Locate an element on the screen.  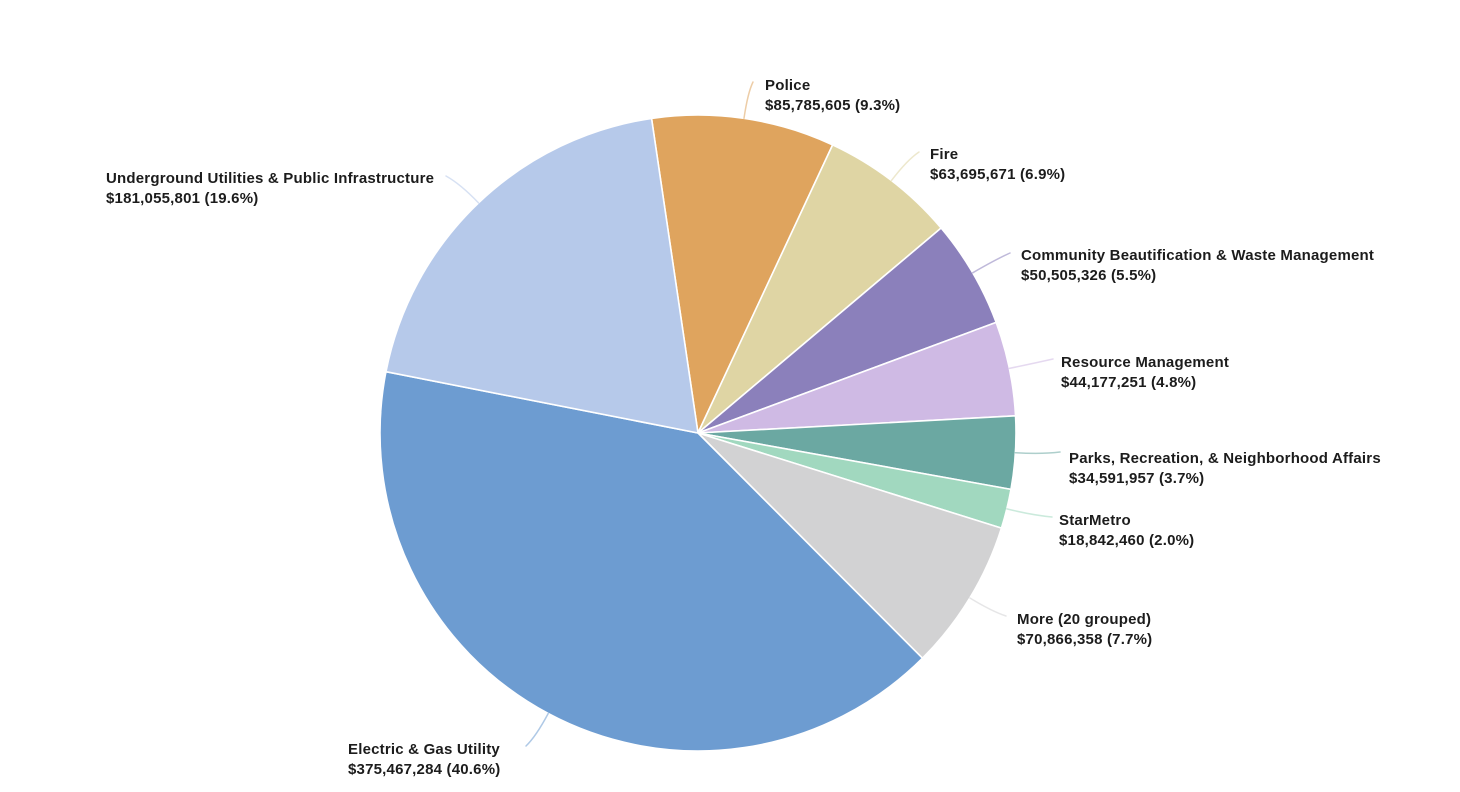
leader-line-police is located at coordinates (748, 100).